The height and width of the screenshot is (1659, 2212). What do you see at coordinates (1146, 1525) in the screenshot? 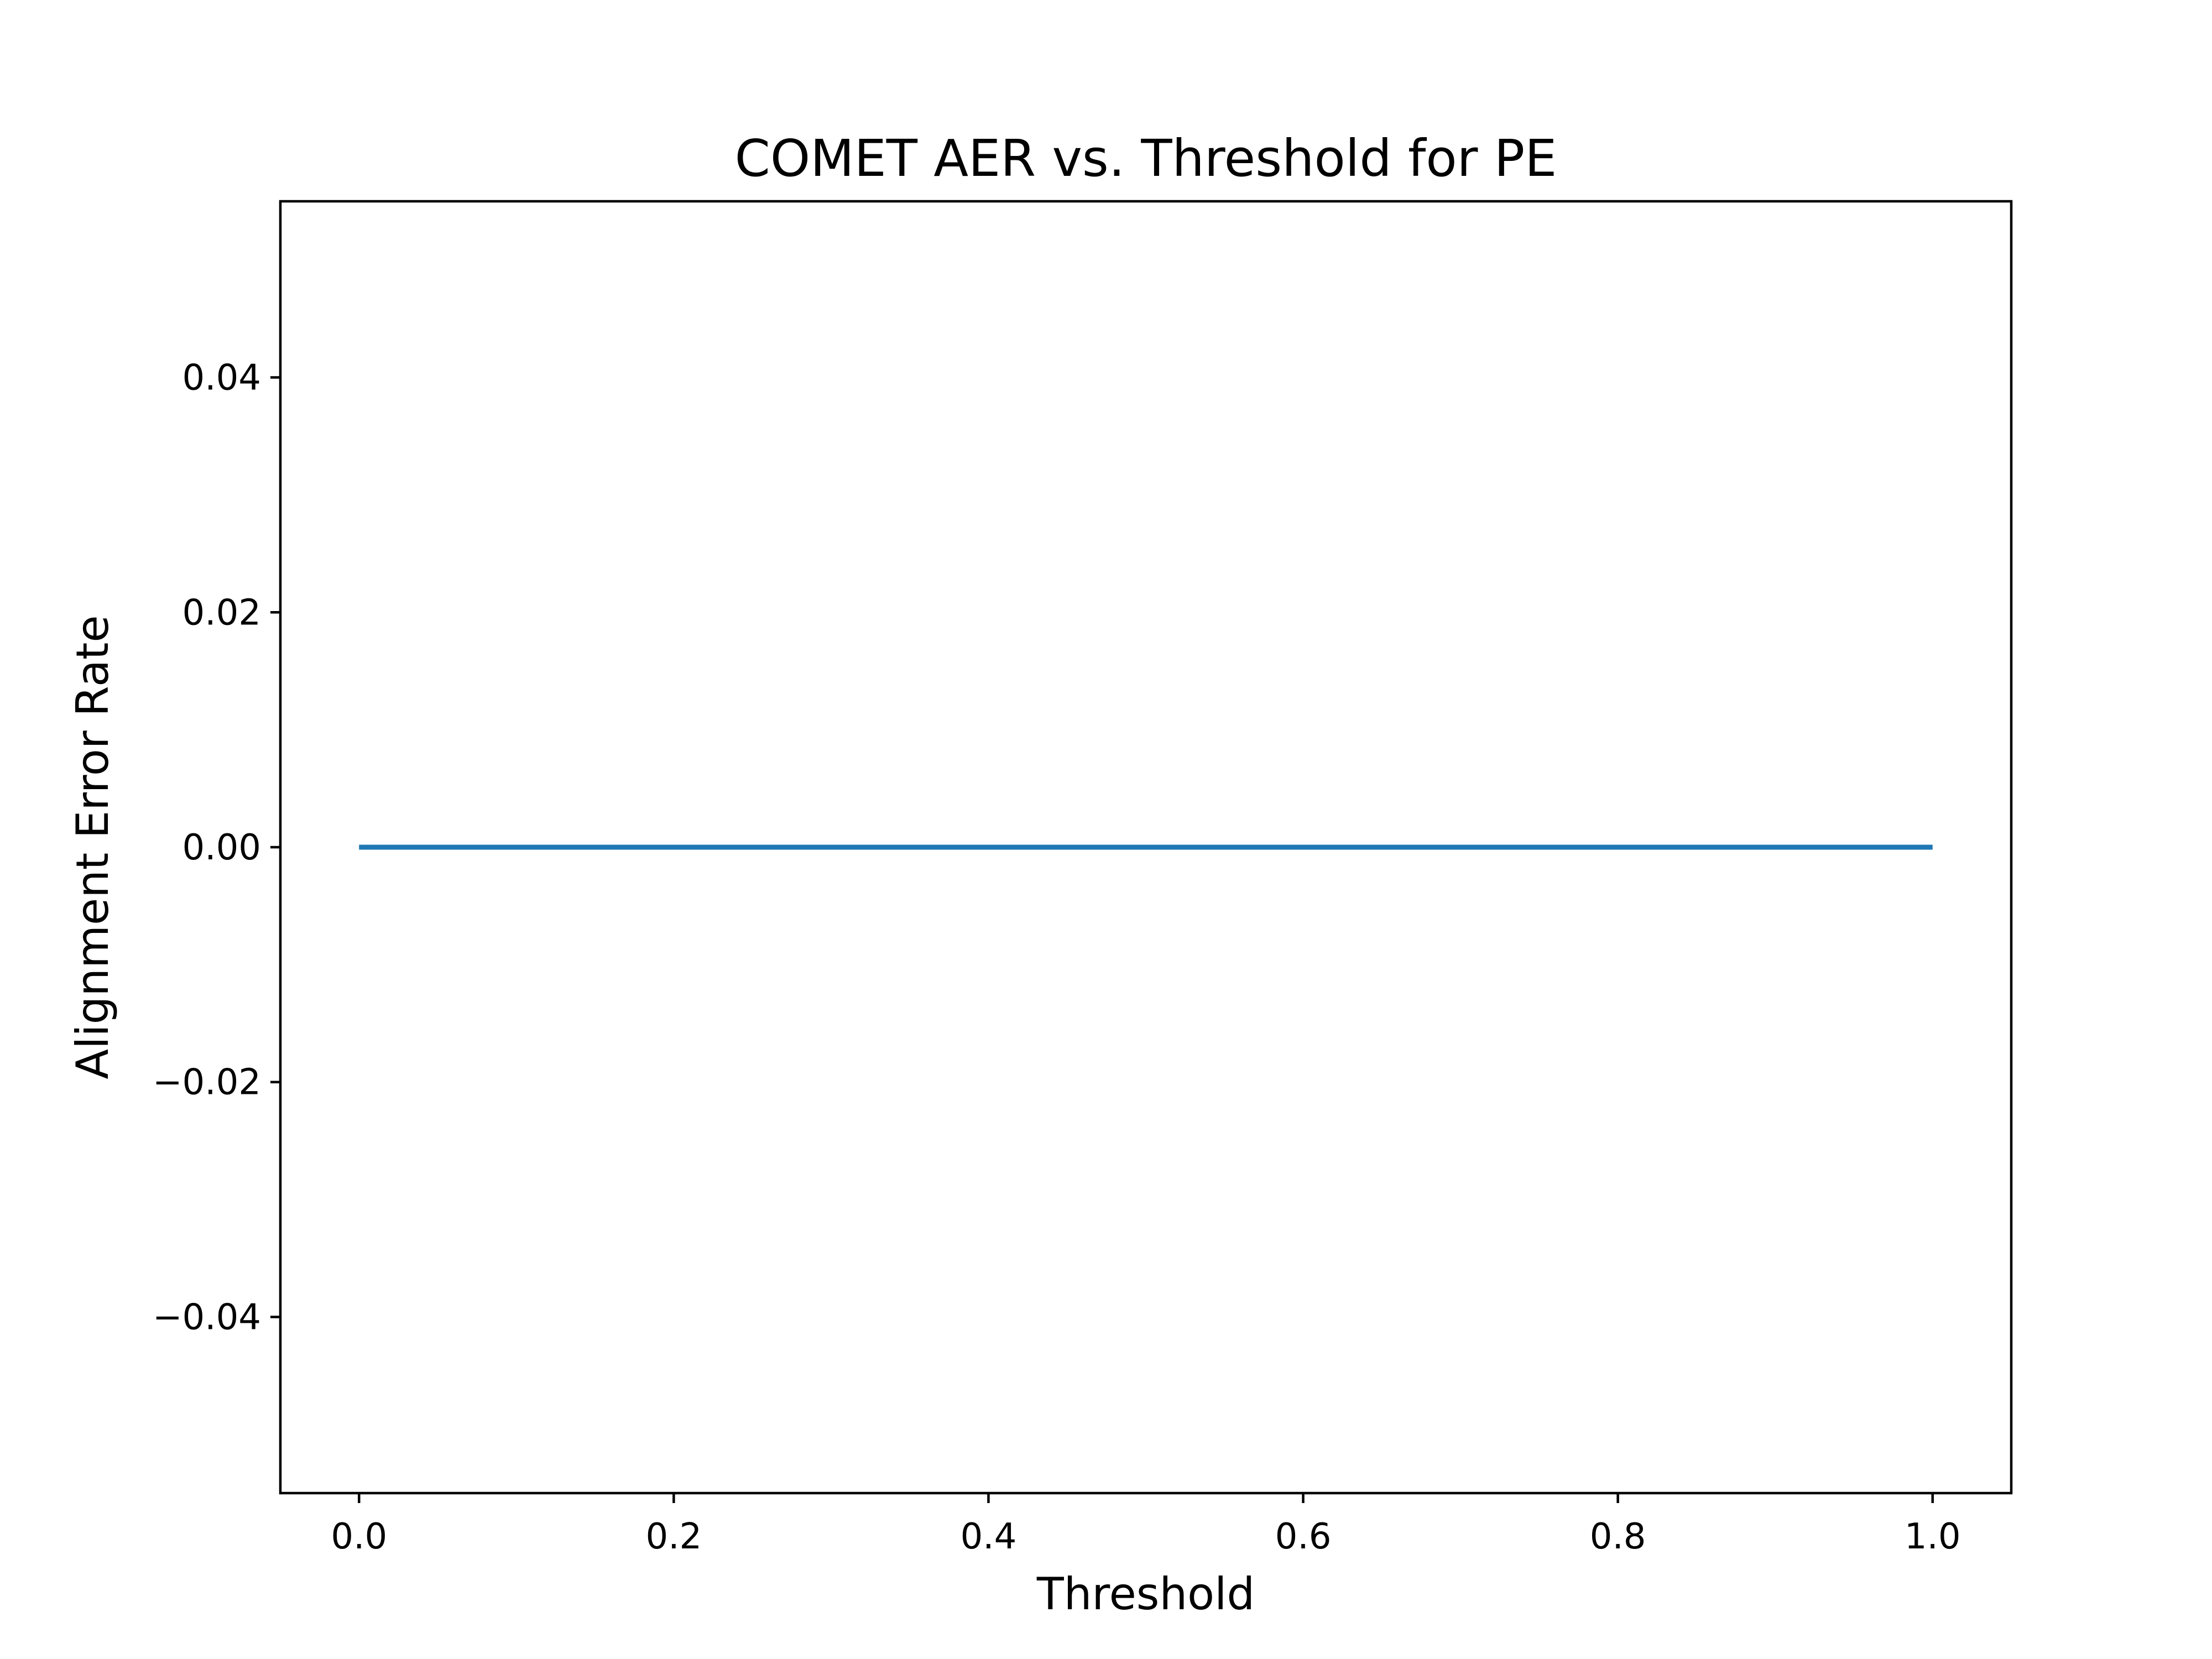
I see `x-axis-ticks: 0.0 0.2 0.4 0.6 0.8 1.0` at bounding box center [1146, 1525].